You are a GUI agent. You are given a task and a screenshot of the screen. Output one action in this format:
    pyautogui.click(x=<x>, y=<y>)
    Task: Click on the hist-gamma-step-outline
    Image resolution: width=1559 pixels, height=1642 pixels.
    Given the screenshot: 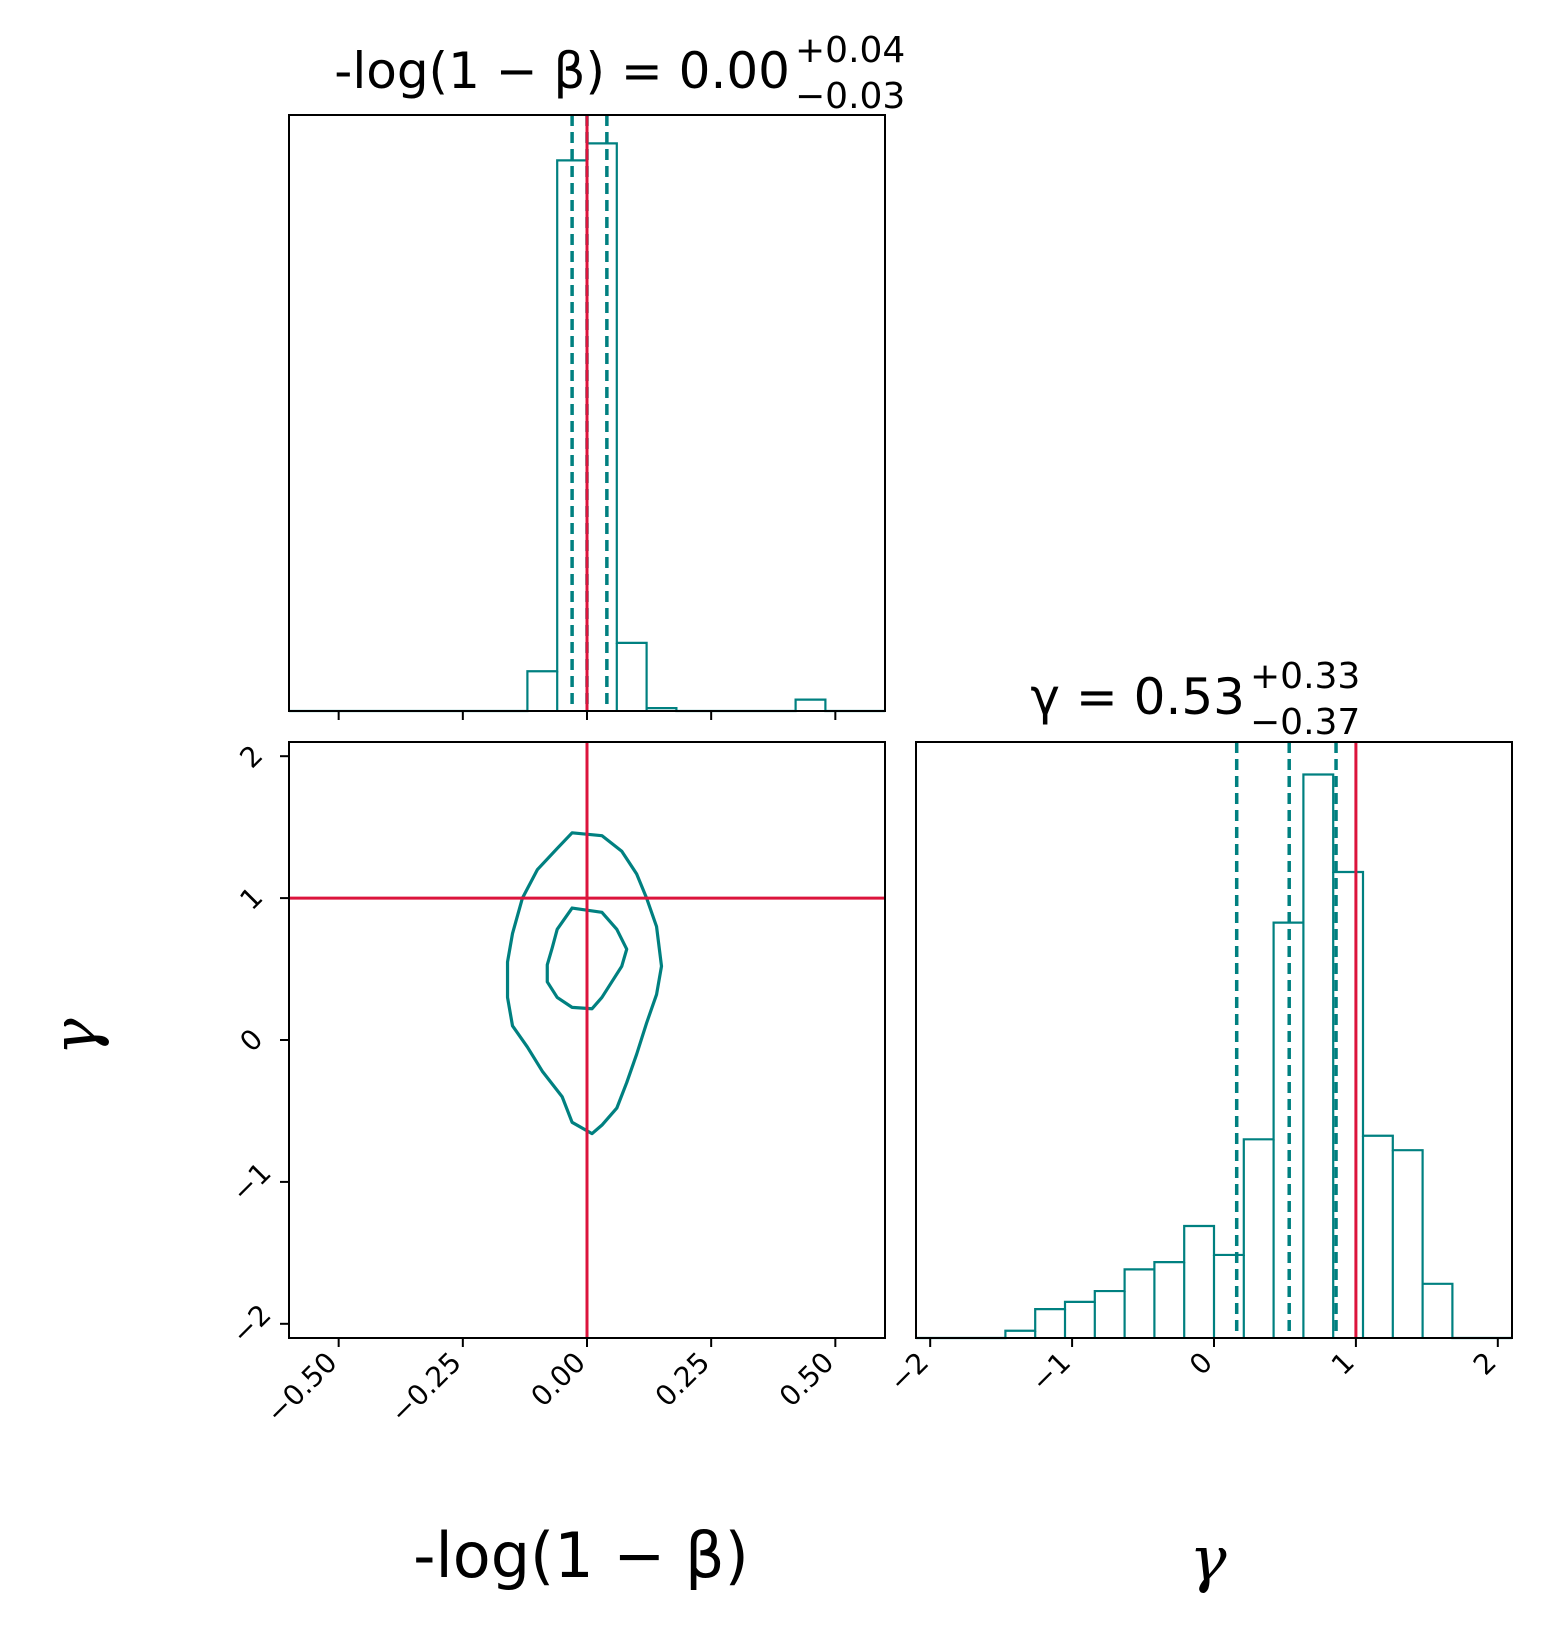 What is the action you would take?
    pyautogui.click(x=1214, y=1056)
    